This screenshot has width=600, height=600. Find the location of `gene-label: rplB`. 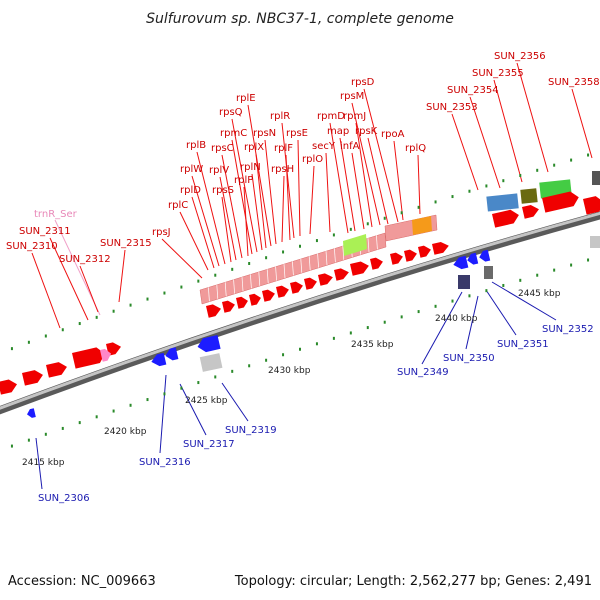

gene-label: rplB is located at coordinates (196, 145).